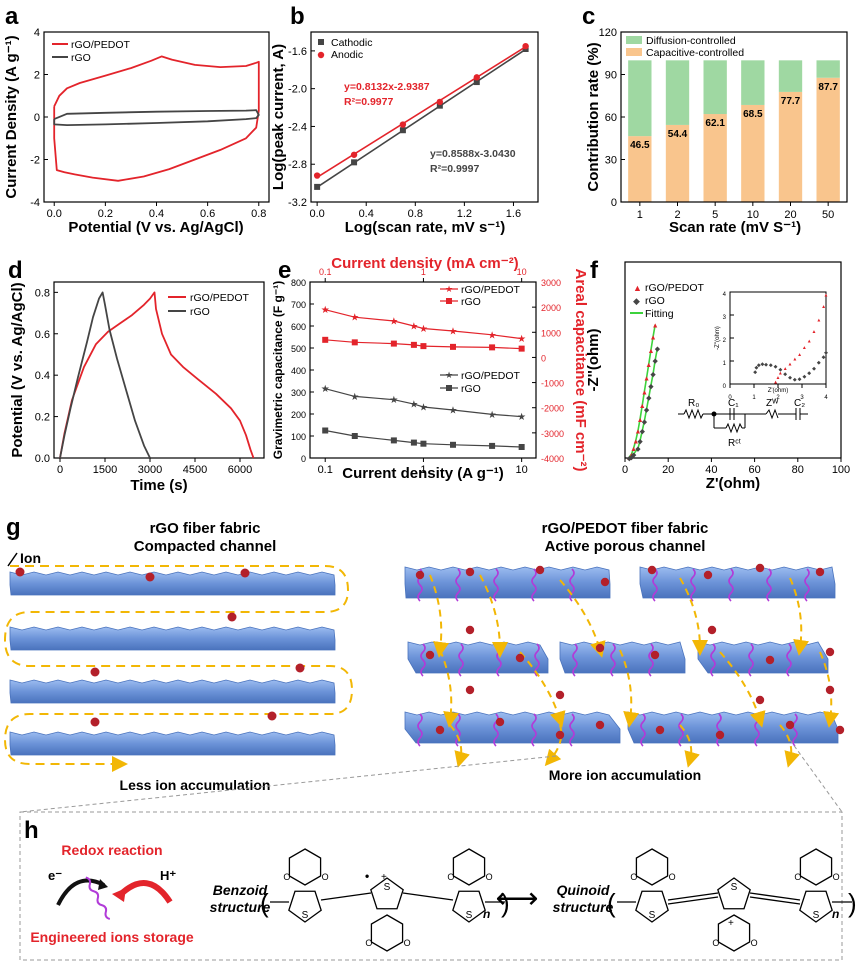 This screenshot has width=865, height=965. I want to click on benzoid-thiophene-2-ring, so click(469, 906).